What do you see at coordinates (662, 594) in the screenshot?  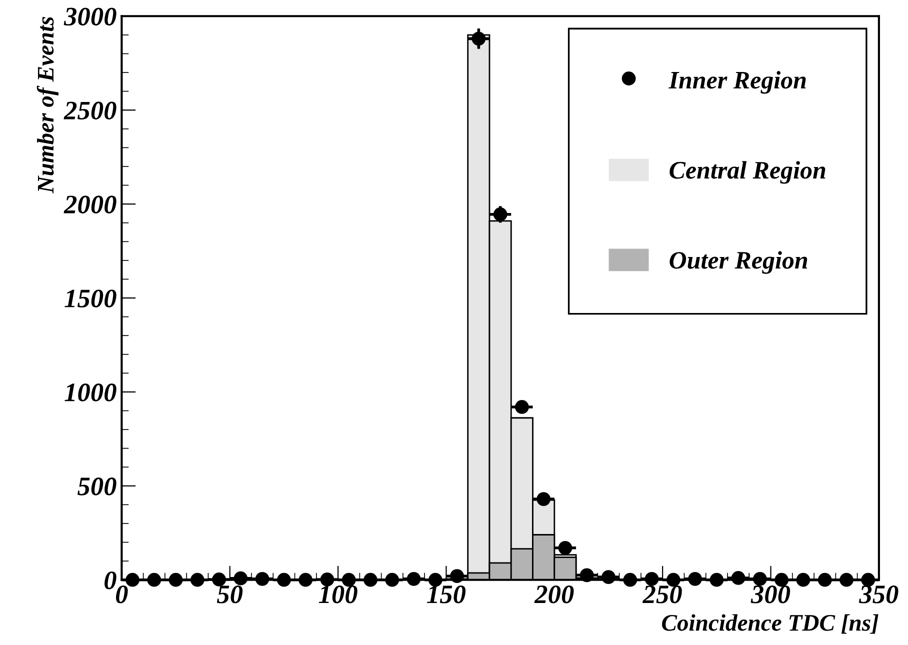 I see `x-tick-label: 250` at bounding box center [662, 594].